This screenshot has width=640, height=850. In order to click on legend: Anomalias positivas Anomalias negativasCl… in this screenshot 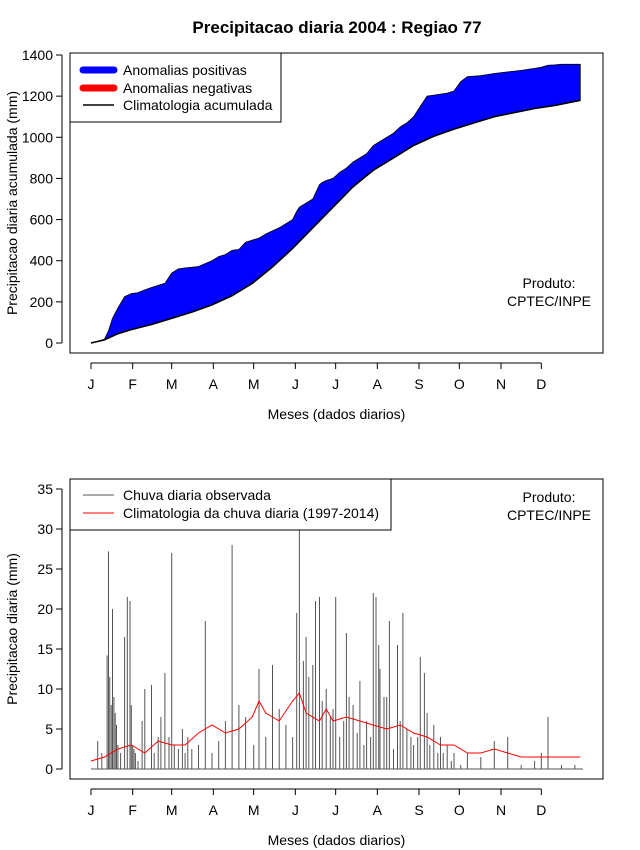, I will do `click(175, 87)`.